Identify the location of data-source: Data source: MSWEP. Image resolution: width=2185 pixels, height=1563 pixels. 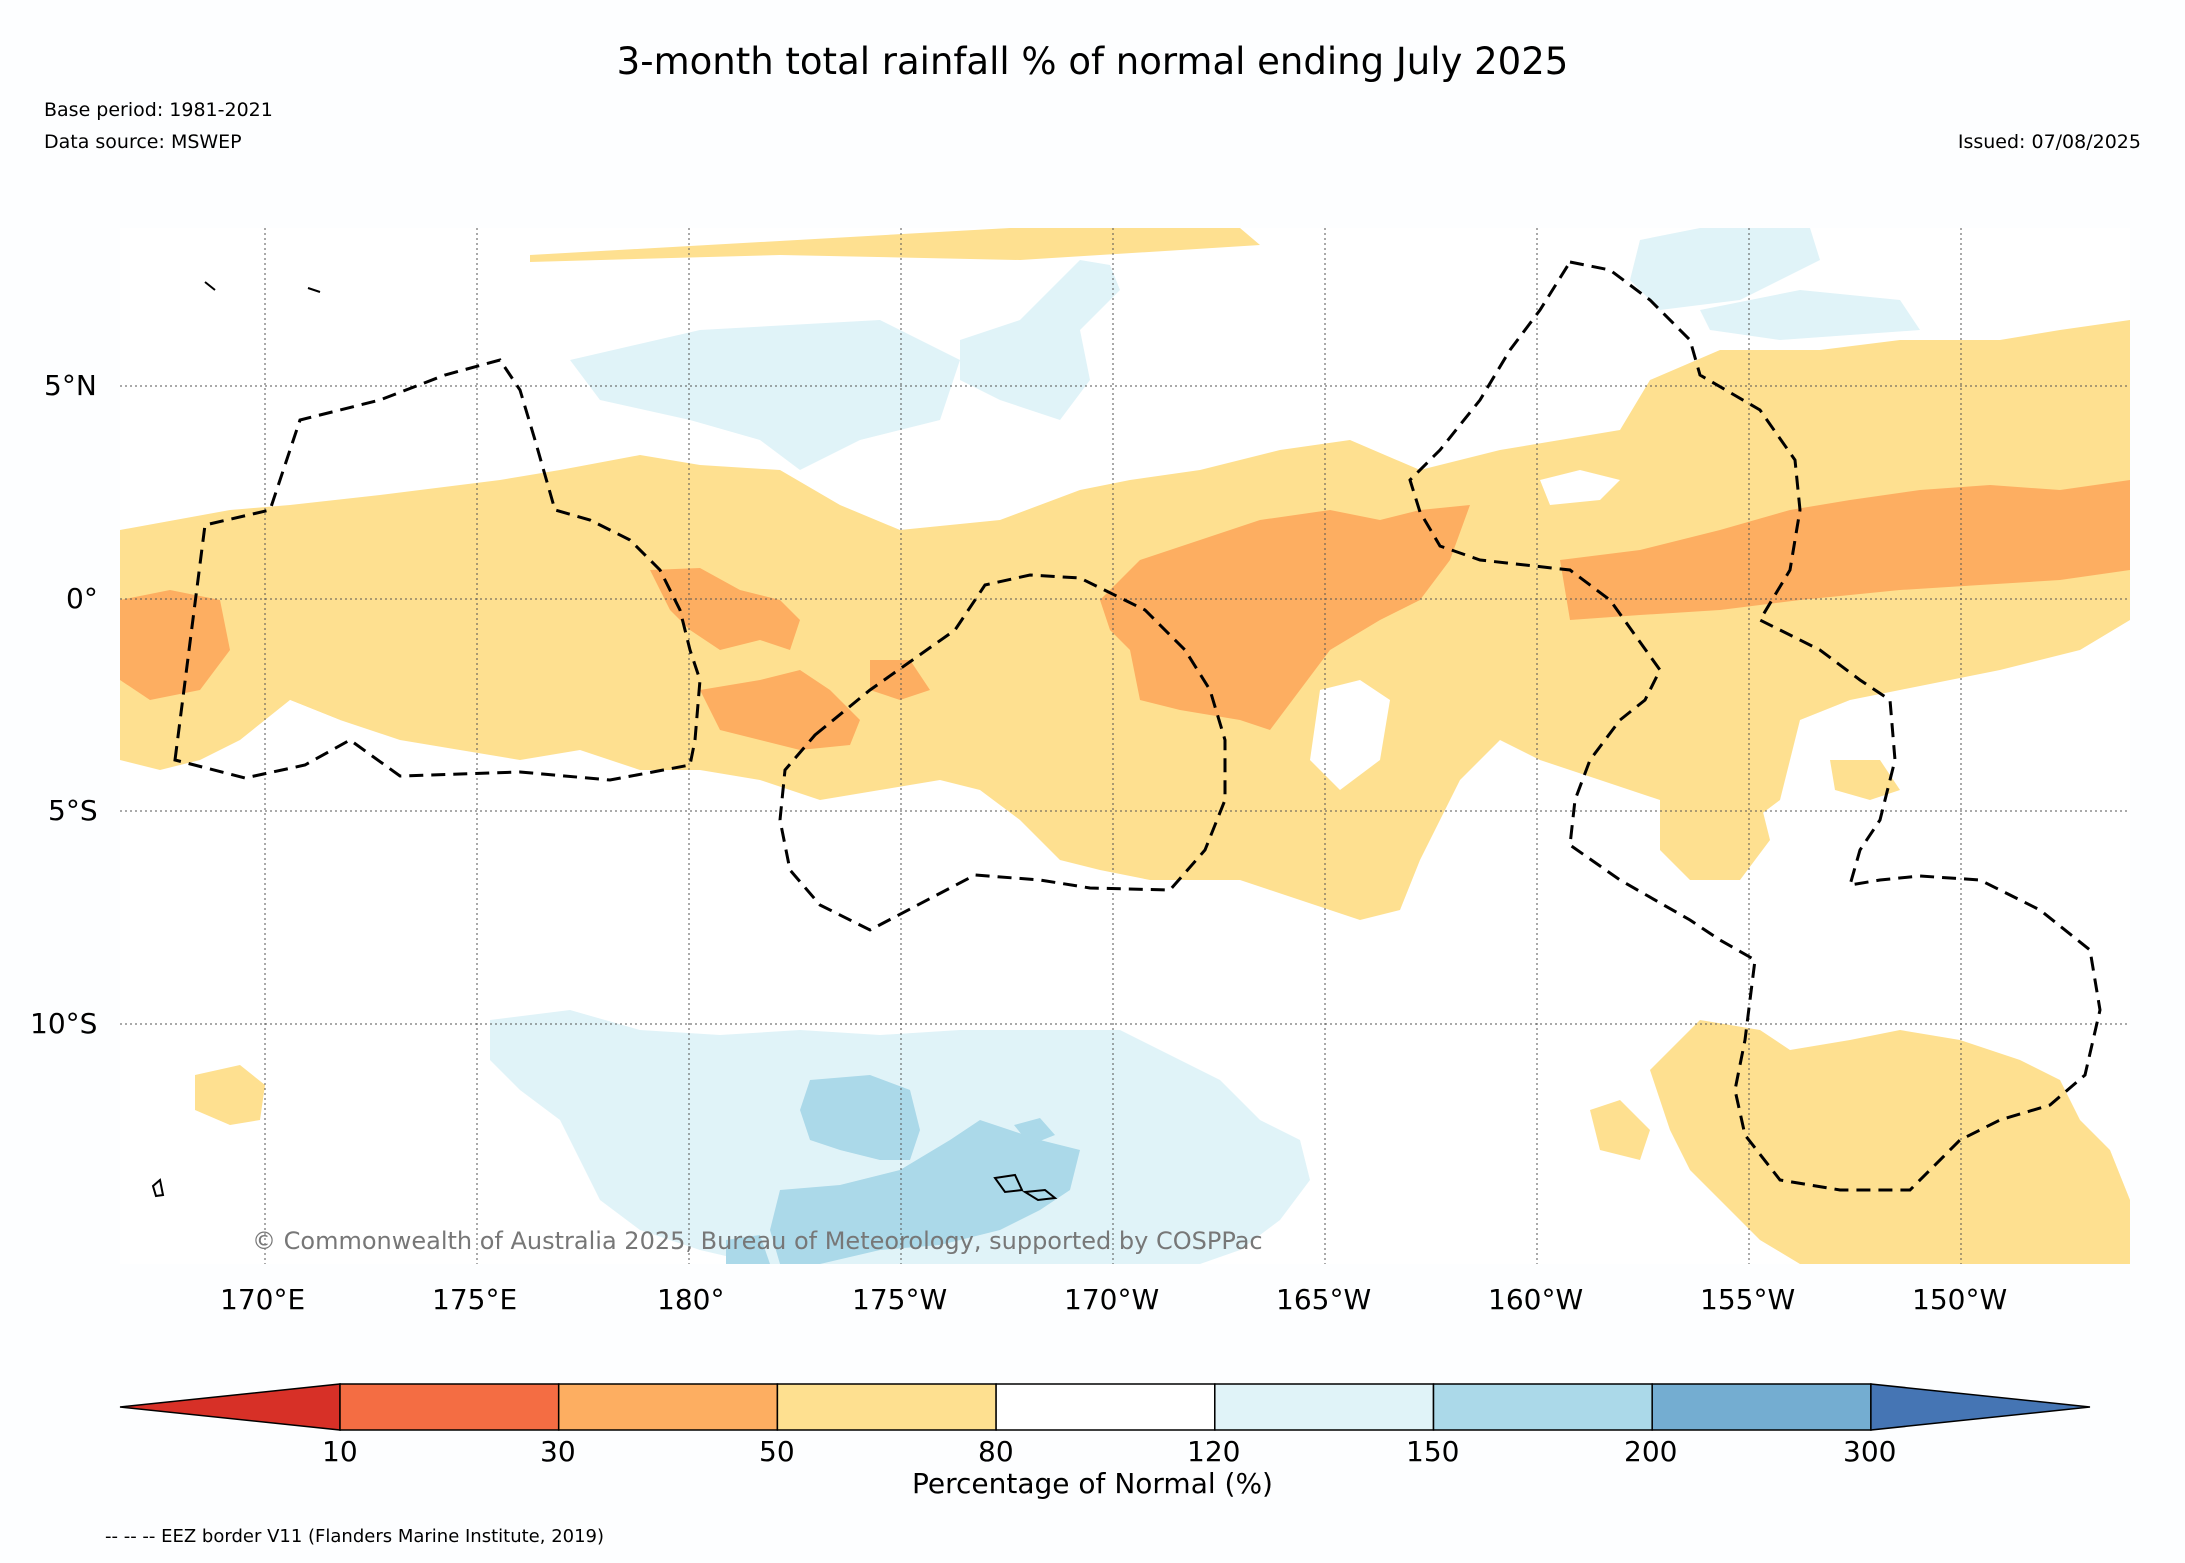
(143, 142).